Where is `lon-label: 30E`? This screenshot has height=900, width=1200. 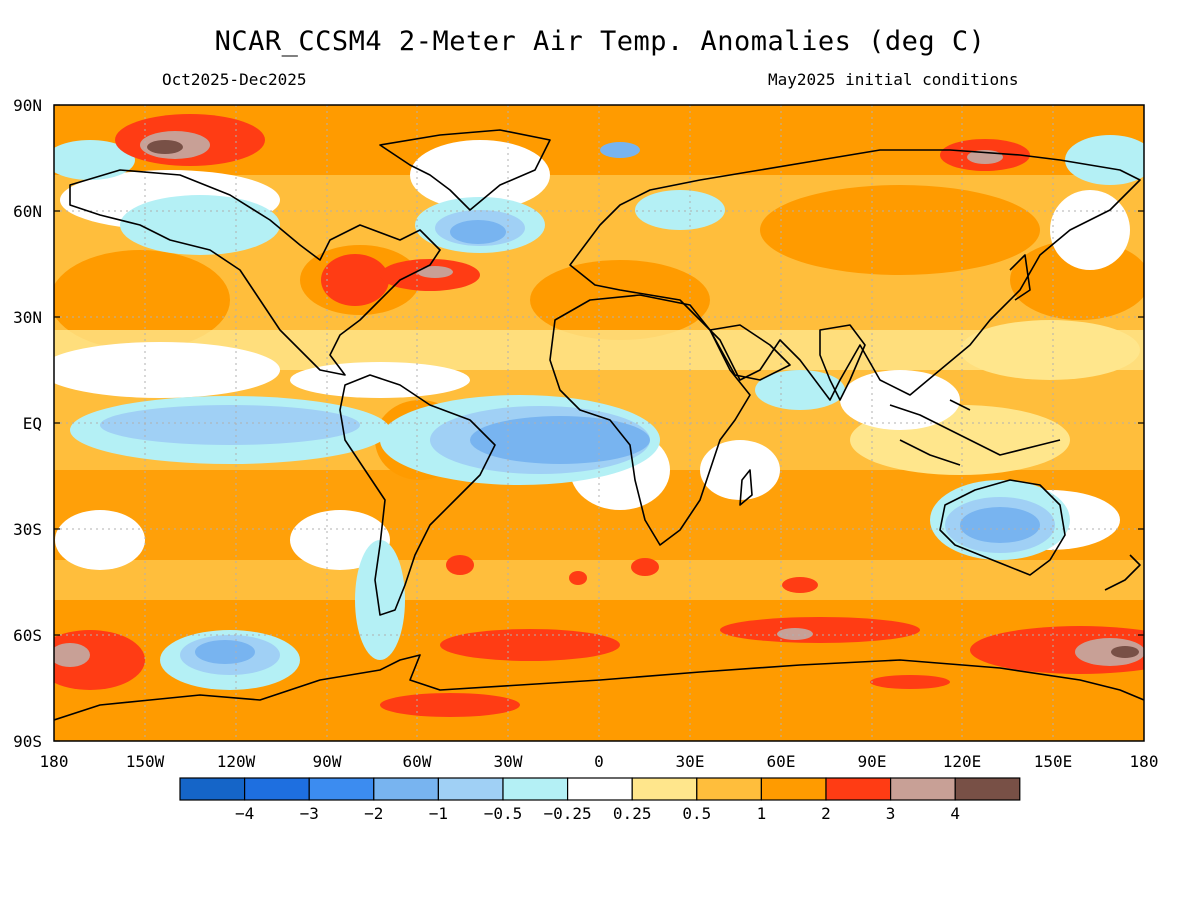
lon-label: 30E is located at coordinates (690, 761).